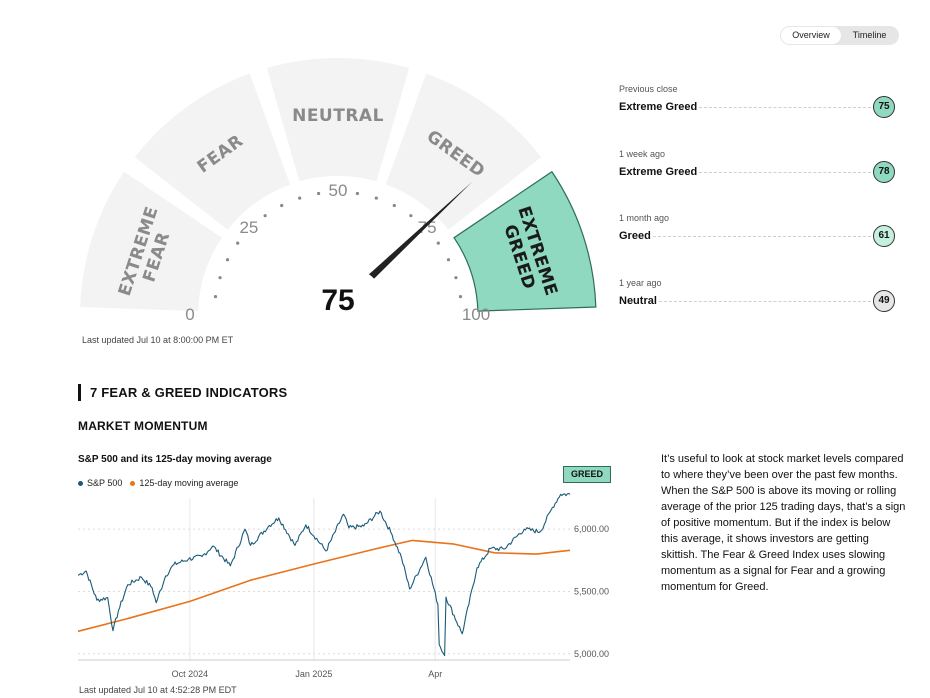  Describe the element at coordinates (635, 236) in the screenshot. I see `history-rating: Greed` at that location.